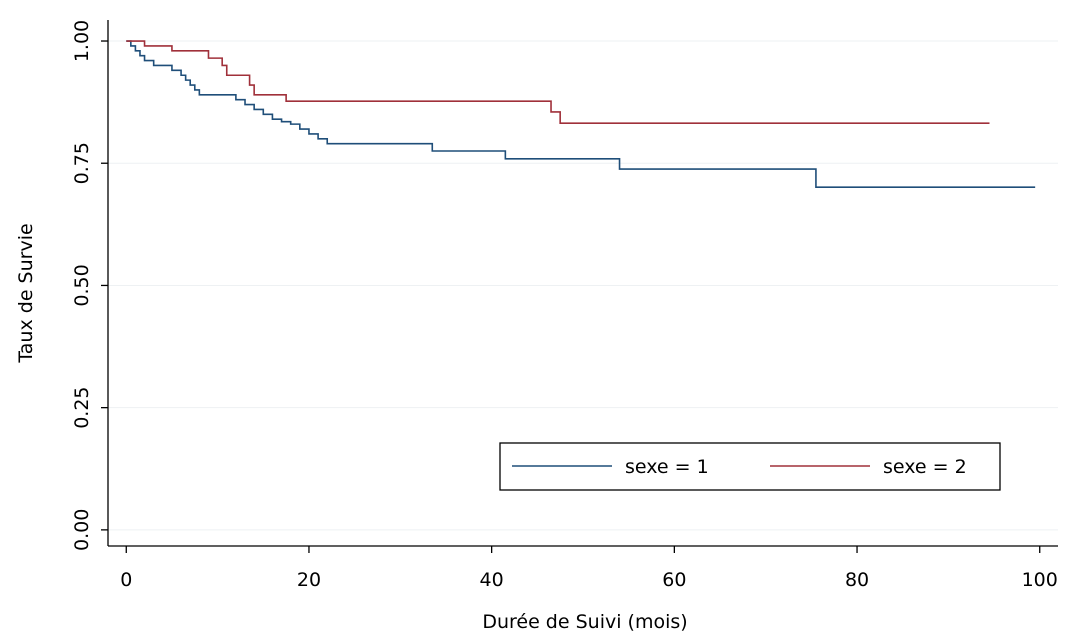 The image size is (1070, 641). I want to click on legend: sexe = 1 sexe = 2, so click(750, 466).